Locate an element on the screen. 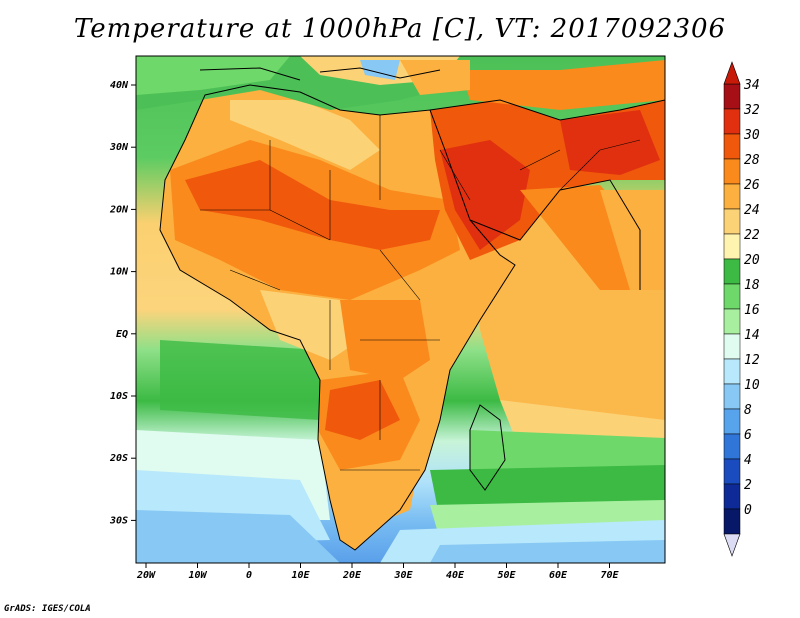 Image resolution: width=800 pixels, height=618 pixels. lon-label: 0 is located at coordinates (249, 575).